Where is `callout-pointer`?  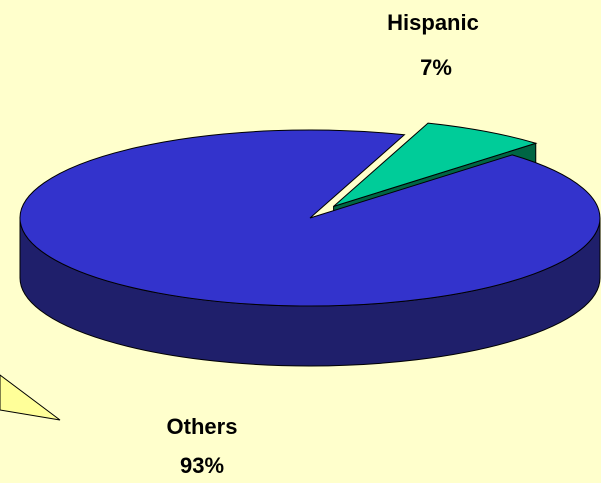
callout-pointer is located at coordinates (30, 397).